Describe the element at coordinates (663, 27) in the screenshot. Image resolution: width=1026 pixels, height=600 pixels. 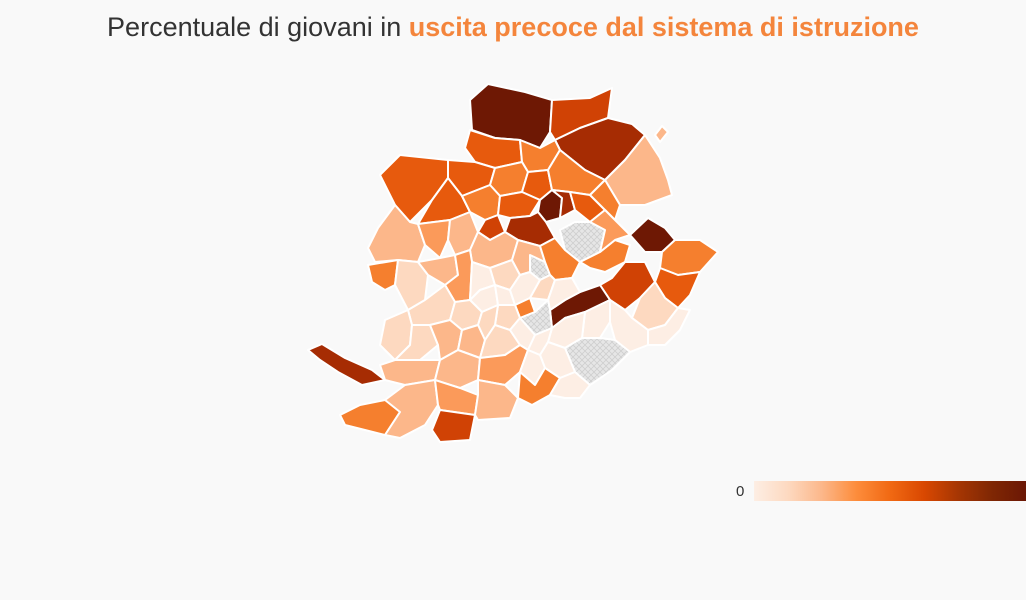
I see `title-highlight: uscita precoce dal sistema di istruzione` at that location.